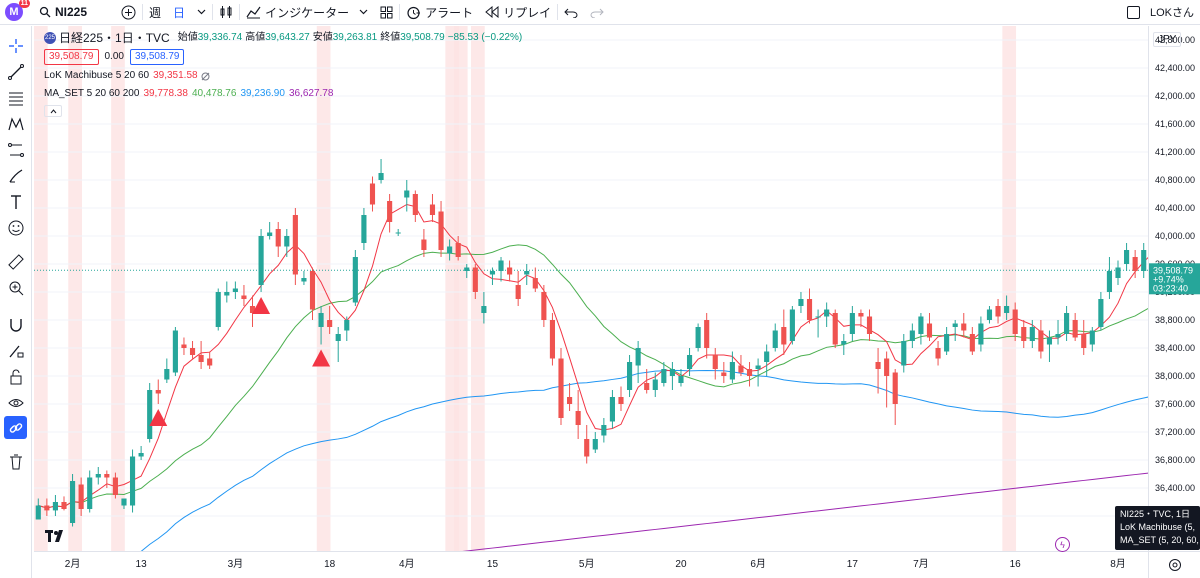 The height and width of the screenshot is (578, 1200). What do you see at coordinates (63, 12) in the screenshot?
I see `symbol-search-button: NI225` at bounding box center [63, 12].